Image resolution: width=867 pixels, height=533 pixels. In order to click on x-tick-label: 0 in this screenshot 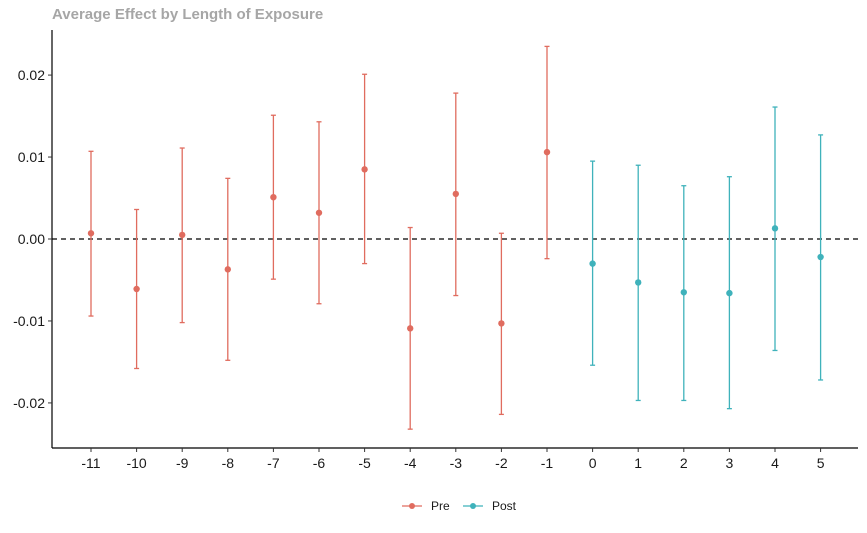, I will do `click(593, 463)`.